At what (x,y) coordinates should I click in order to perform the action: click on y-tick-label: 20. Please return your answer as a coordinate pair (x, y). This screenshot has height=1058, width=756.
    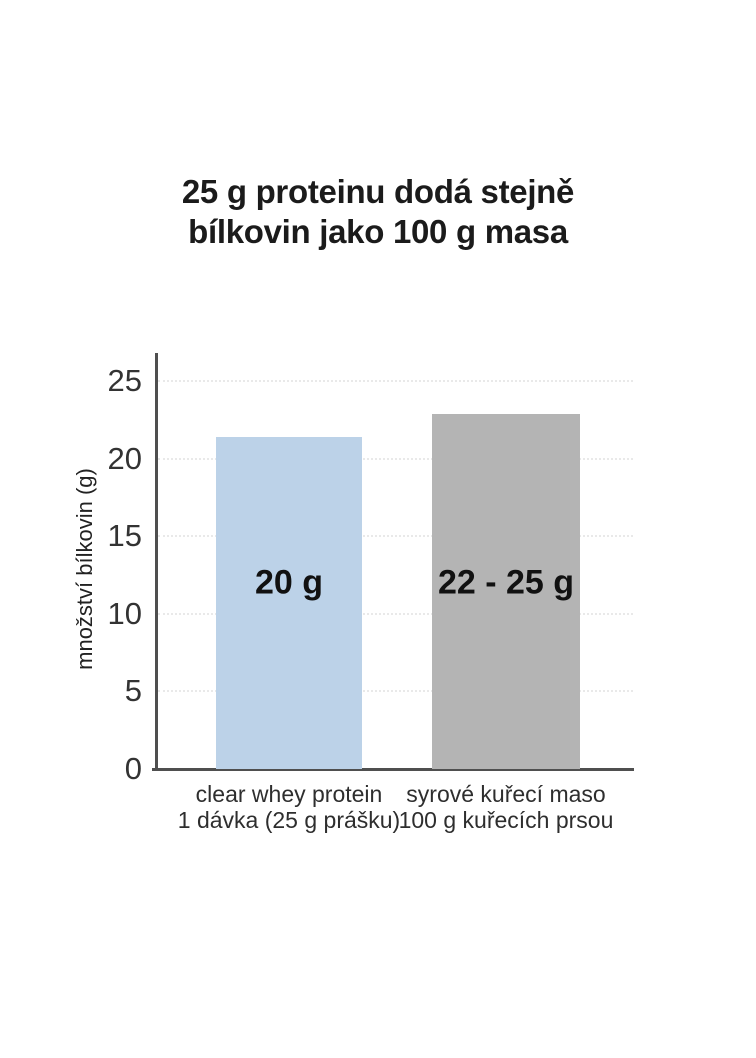
    Looking at the image, I should click on (124, 458).